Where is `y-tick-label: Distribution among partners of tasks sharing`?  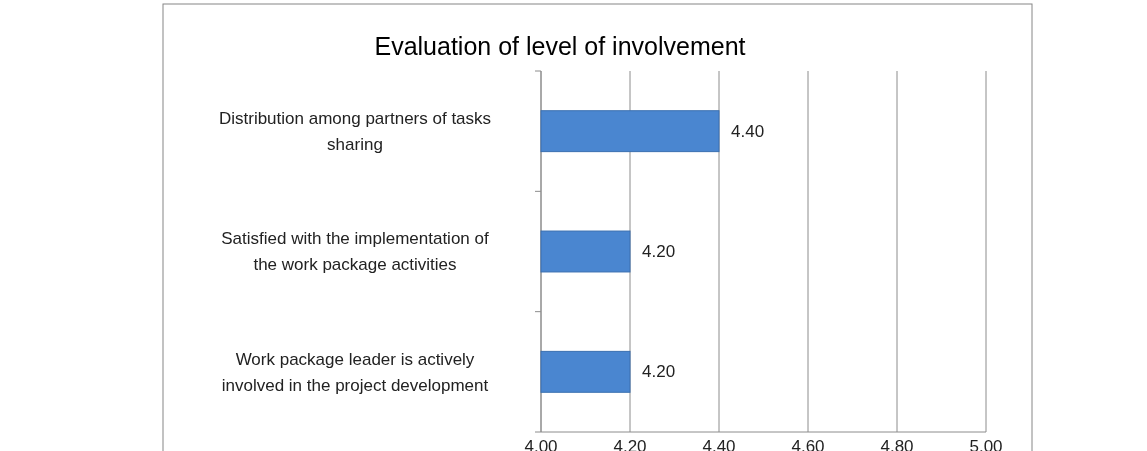 y-tick-label: Distribution among partners of tasks sharing is located at coordinates (355, 132).